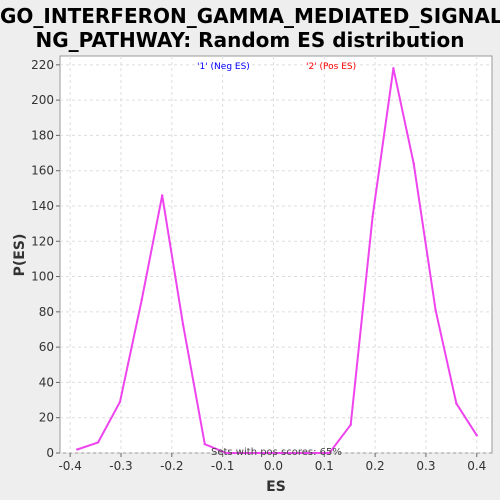 This screenshot has width=500, height=500. What do you see at coordinates (171, 466) in the screenshot?
I see `x-tick-label: -0.2` at bounding box center [171, 466].